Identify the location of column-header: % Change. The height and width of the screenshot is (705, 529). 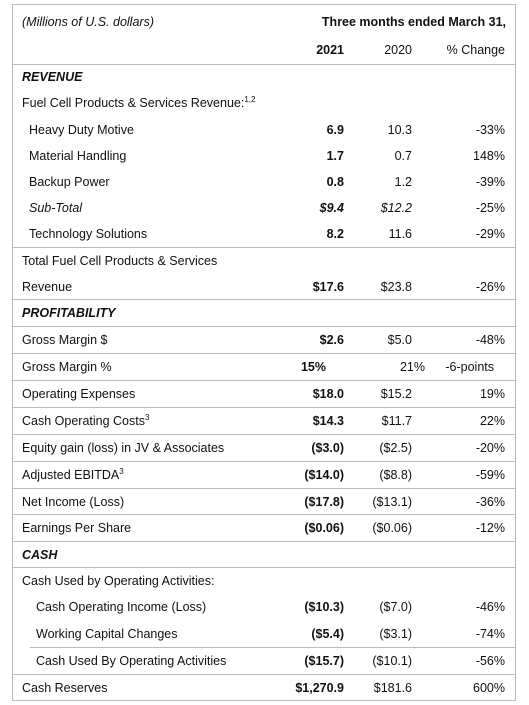
(475, 50).